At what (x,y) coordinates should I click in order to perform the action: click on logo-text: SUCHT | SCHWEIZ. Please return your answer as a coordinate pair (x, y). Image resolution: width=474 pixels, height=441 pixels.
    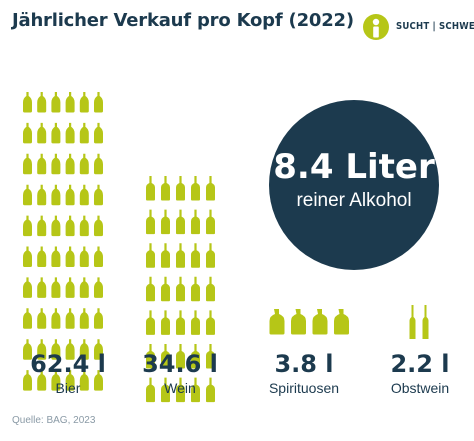
    Looking at the image, I should click on (435, 26).